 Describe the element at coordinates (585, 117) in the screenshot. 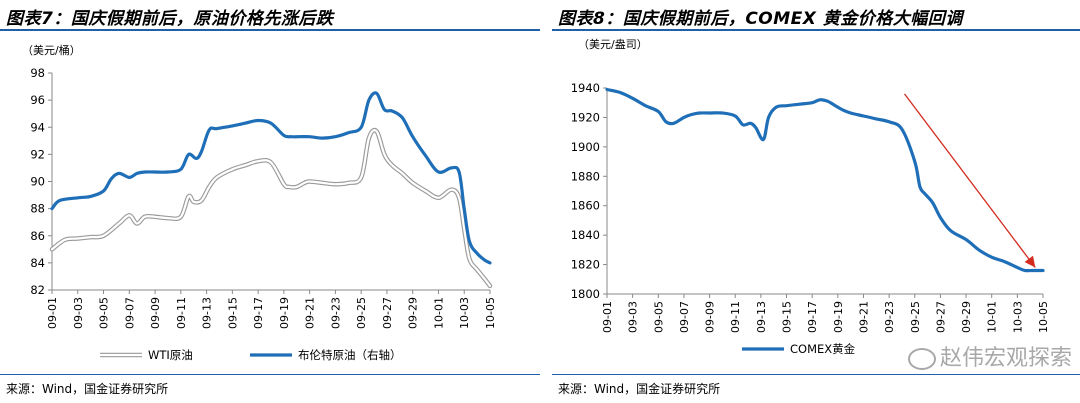

I see `y-tick-label: 1920` at that location.